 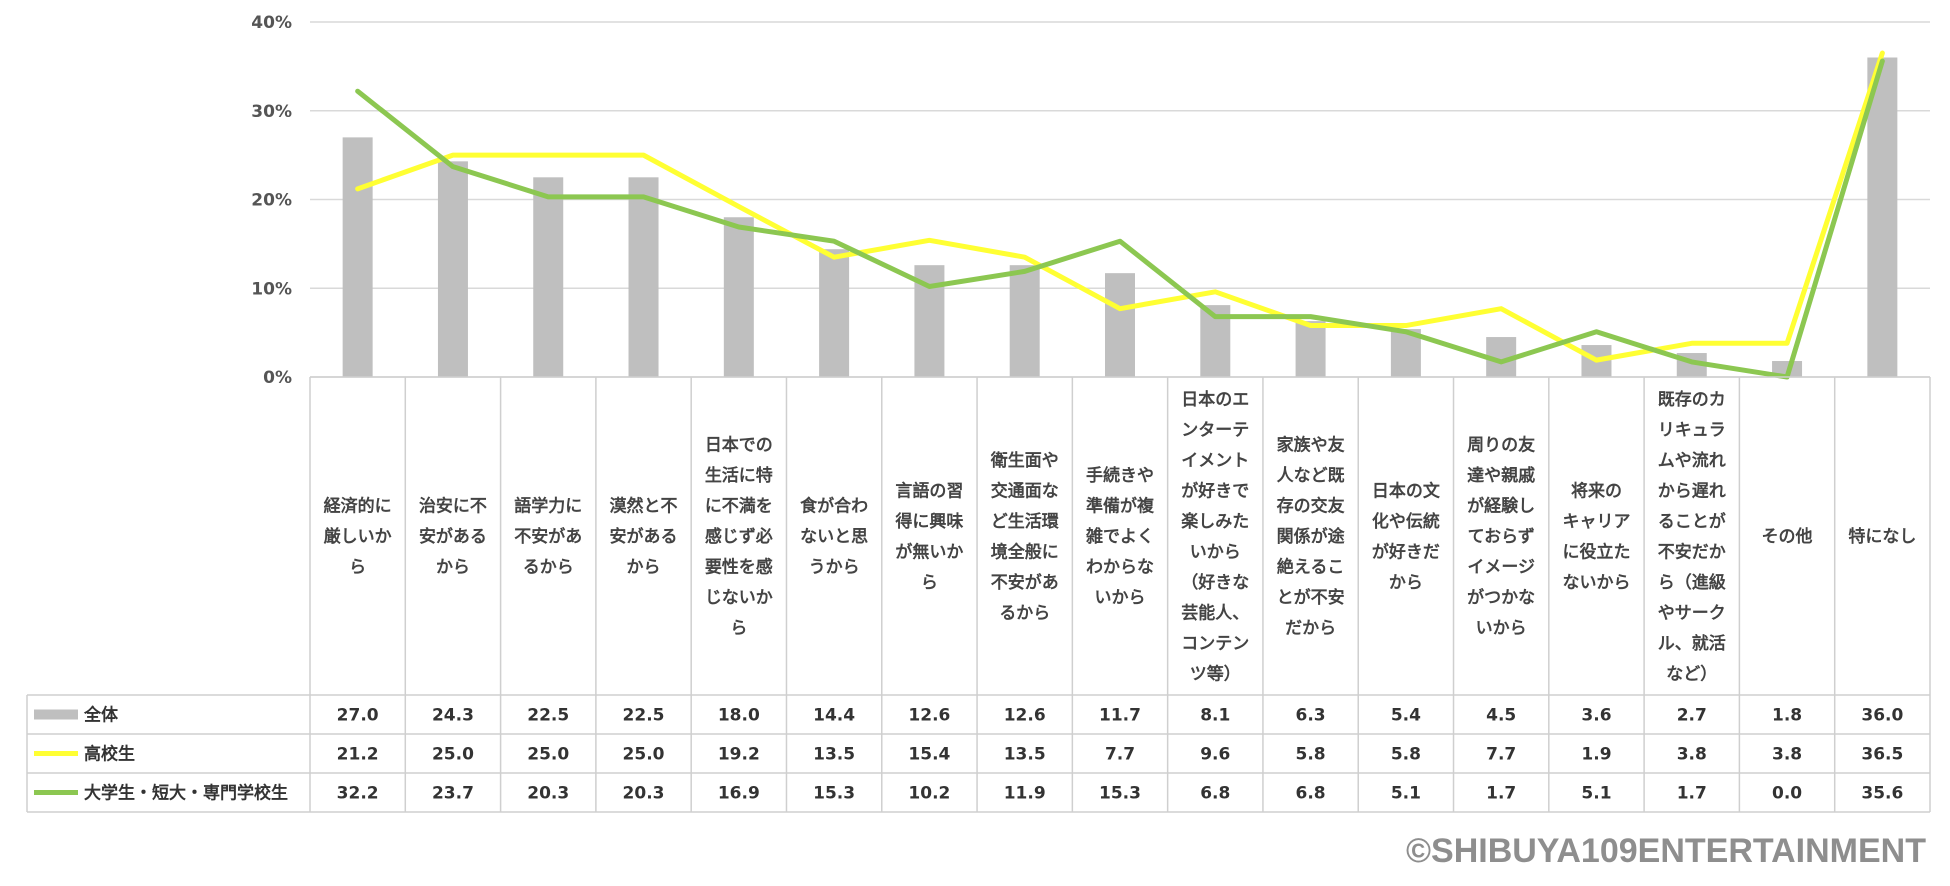 What do you see at coordinates (1692, 551) in the screenshot?
I see `category-label-line: 不安だか` at bounding box center [1692, 551].